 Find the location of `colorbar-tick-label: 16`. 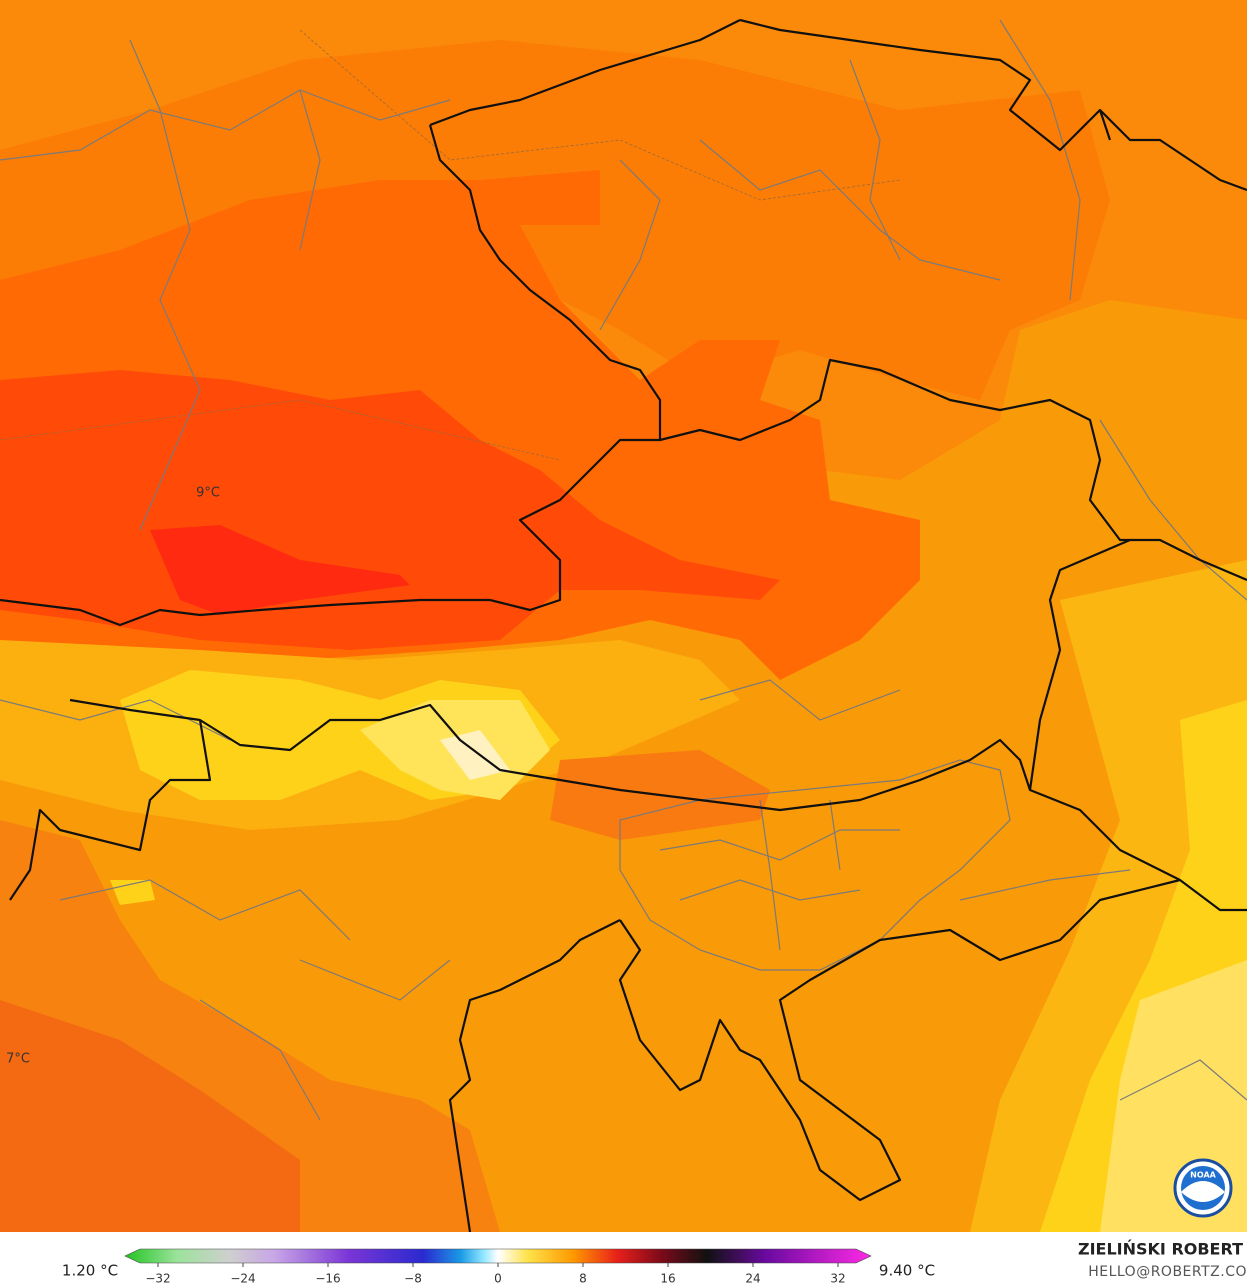

colorbar-tick-label: 16 is located at coordinates (667, 1279).